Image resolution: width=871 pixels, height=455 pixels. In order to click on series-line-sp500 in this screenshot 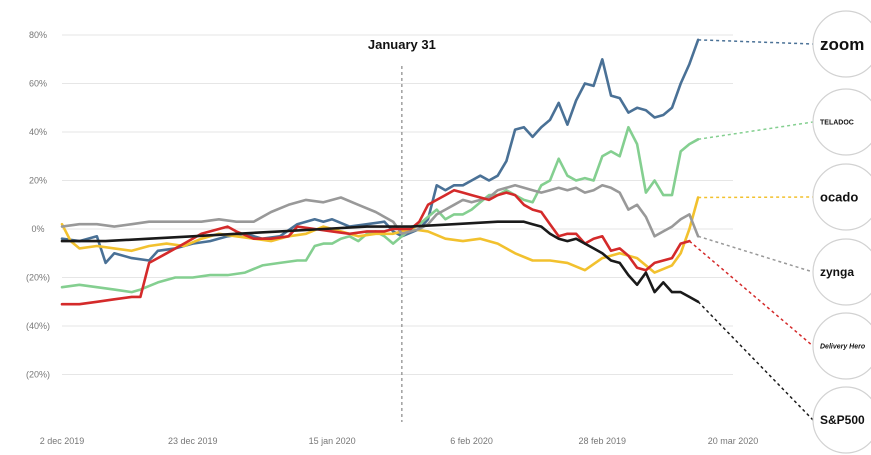, I will do `click(380, 262)`.